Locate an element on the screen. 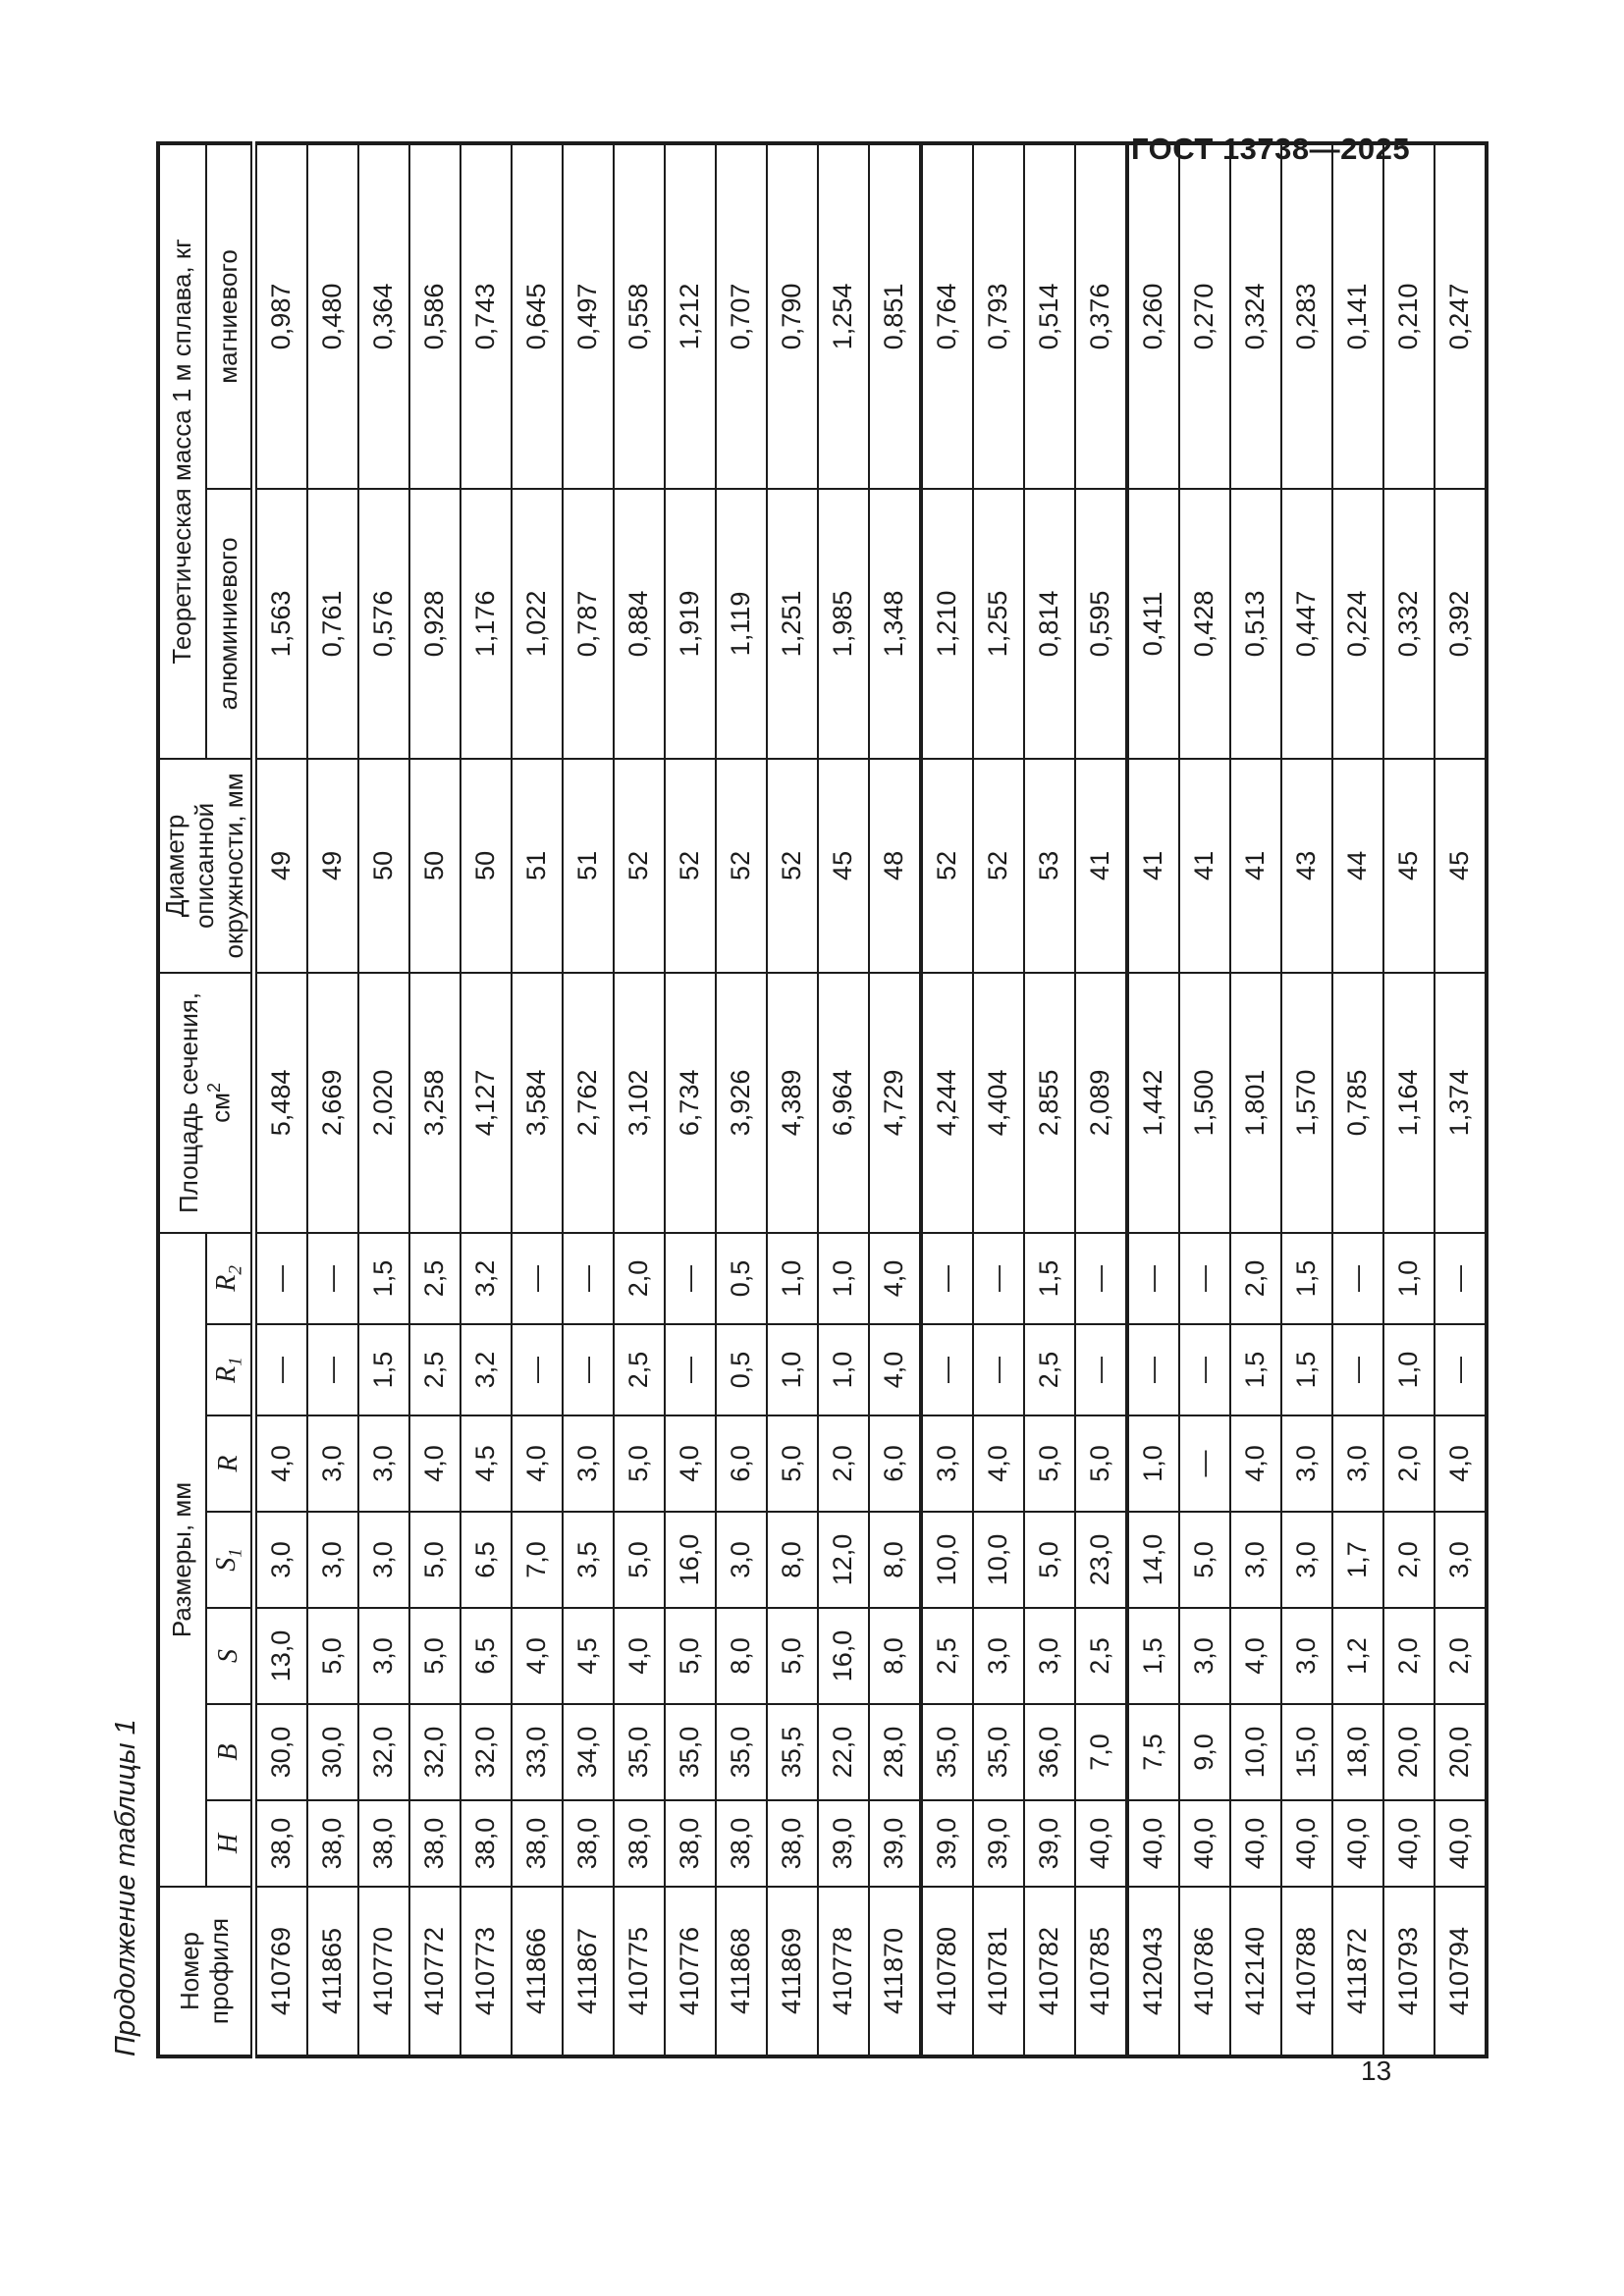 This screenshot has height=2296, width=1624. cell-profile-number: 412140 is located at coordinates (1255, 1971).